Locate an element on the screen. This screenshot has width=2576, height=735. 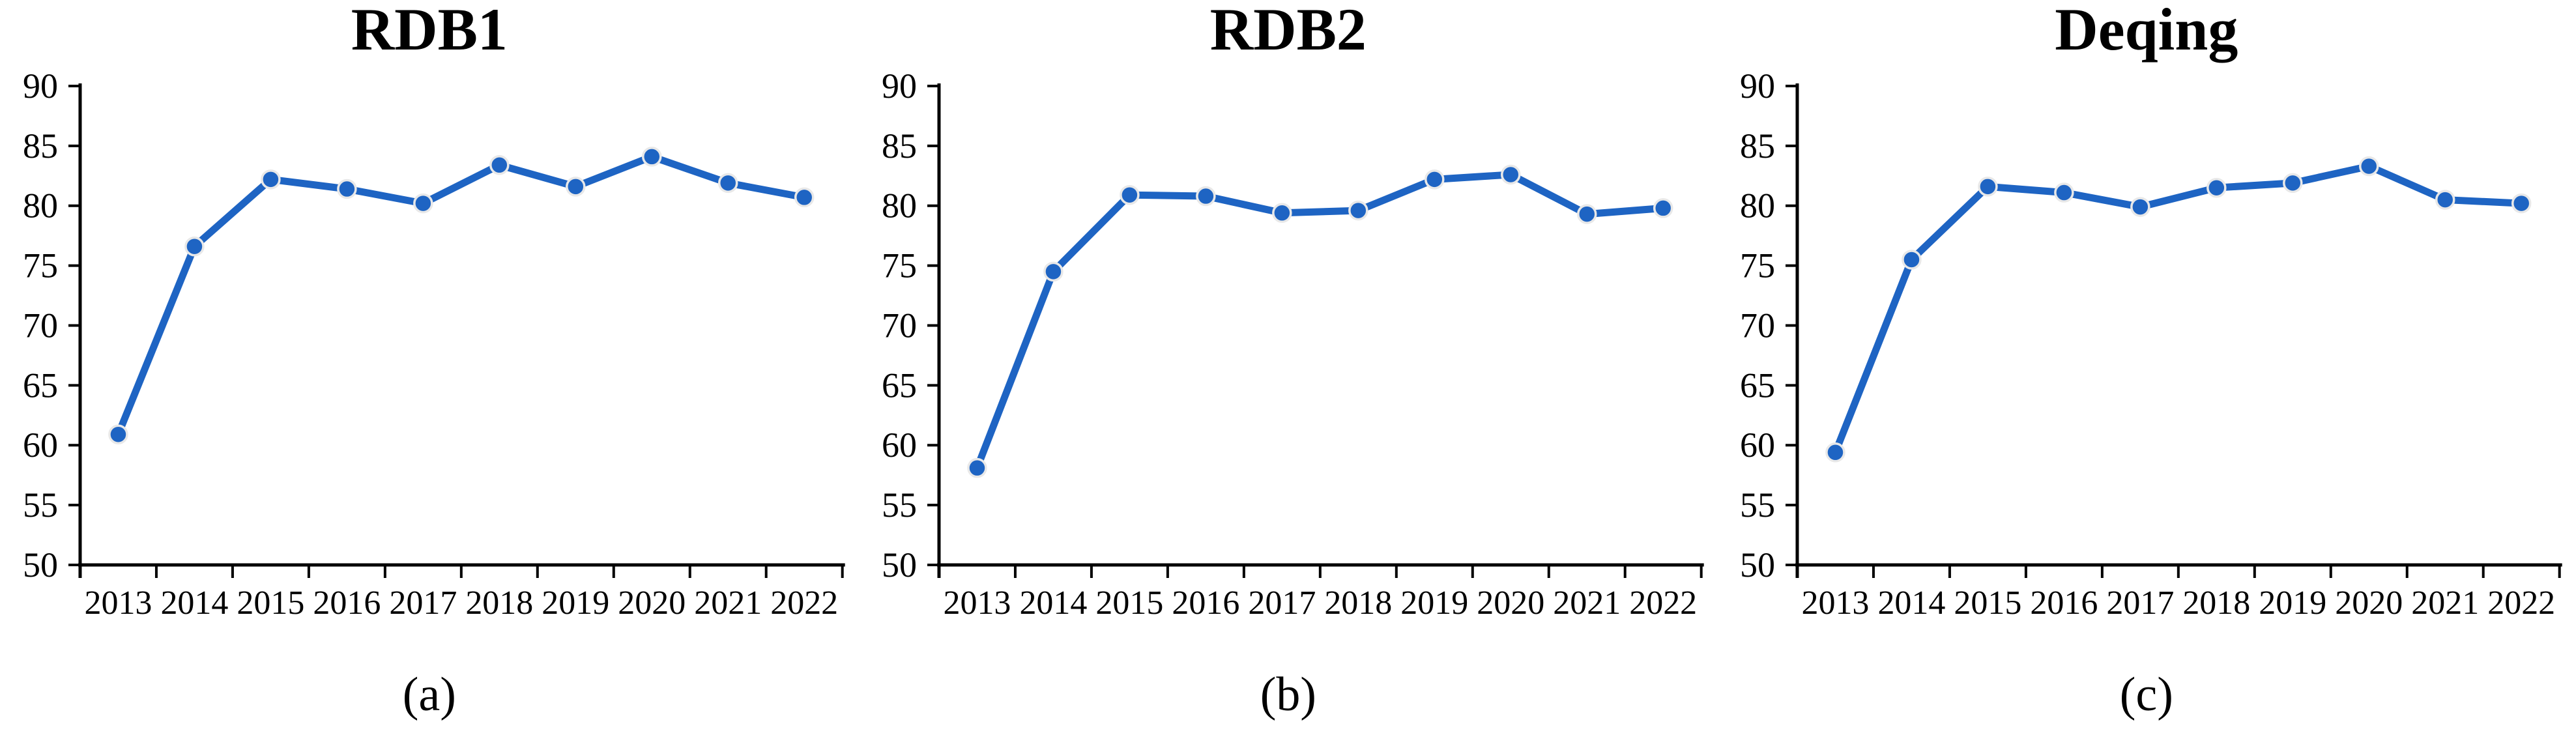
panel-caption-a: (a) is located at coordinates (429, 694).